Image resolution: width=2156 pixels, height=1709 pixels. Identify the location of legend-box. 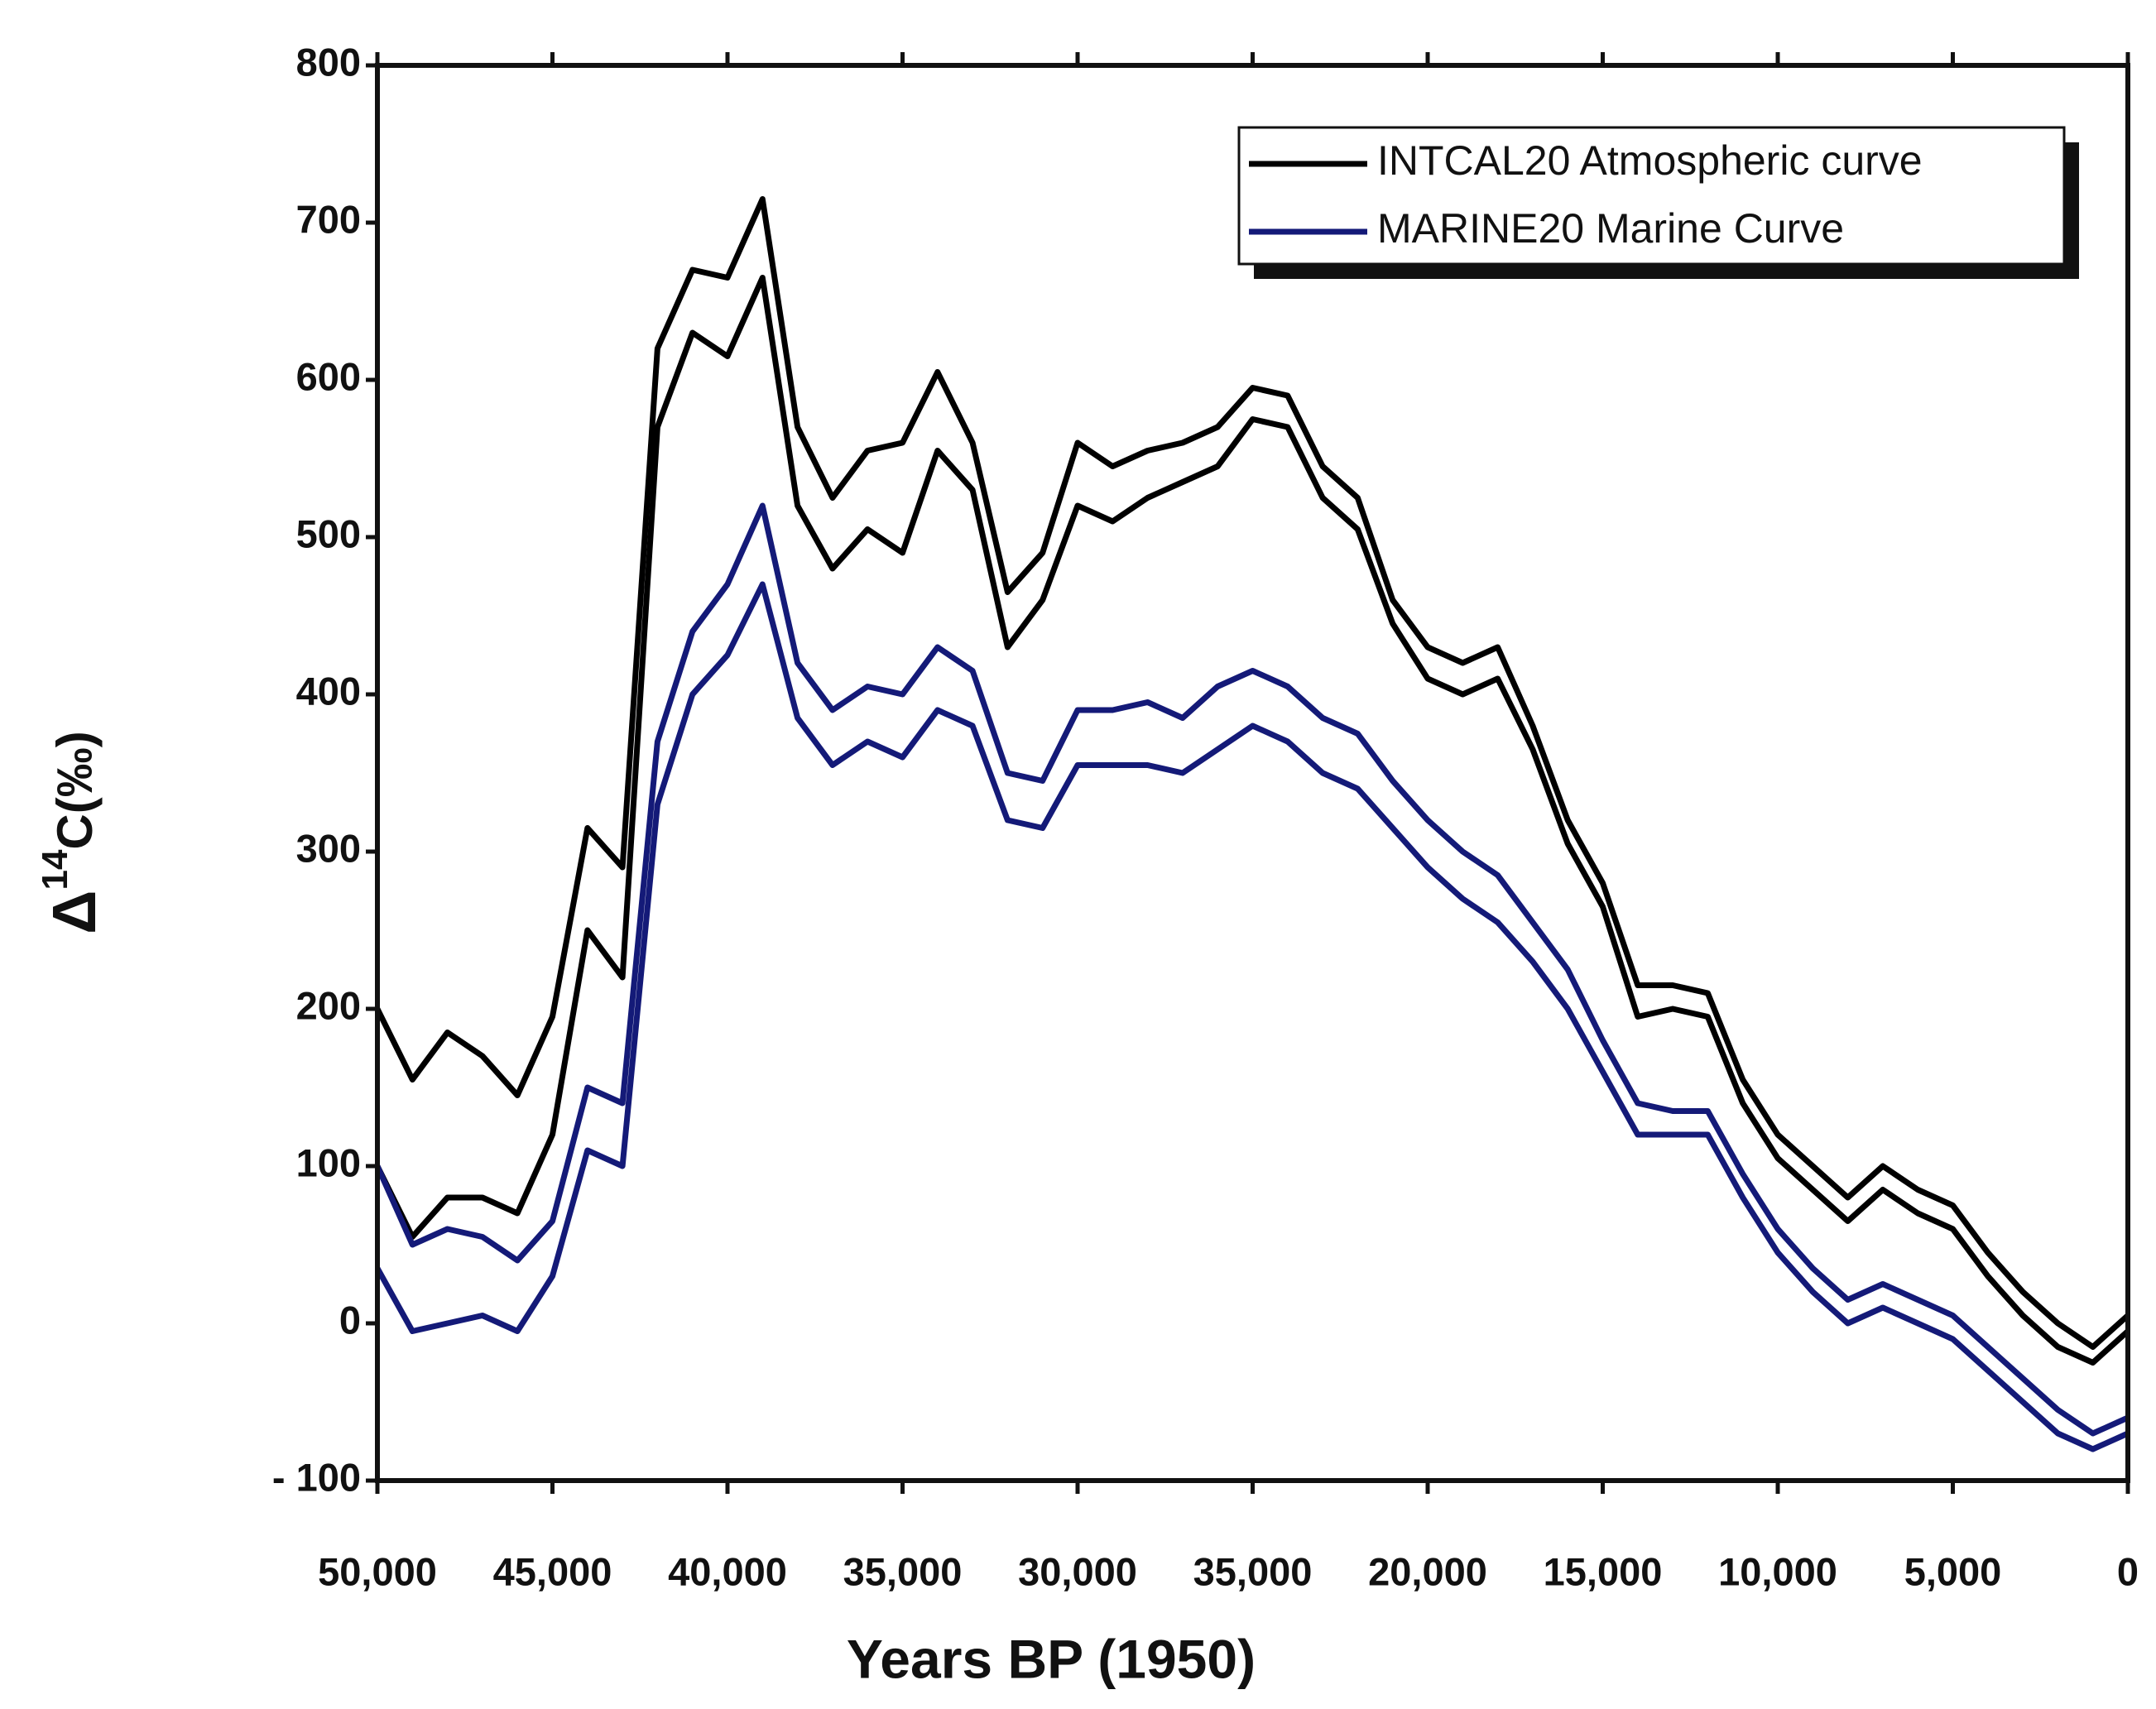
(1651, 196).